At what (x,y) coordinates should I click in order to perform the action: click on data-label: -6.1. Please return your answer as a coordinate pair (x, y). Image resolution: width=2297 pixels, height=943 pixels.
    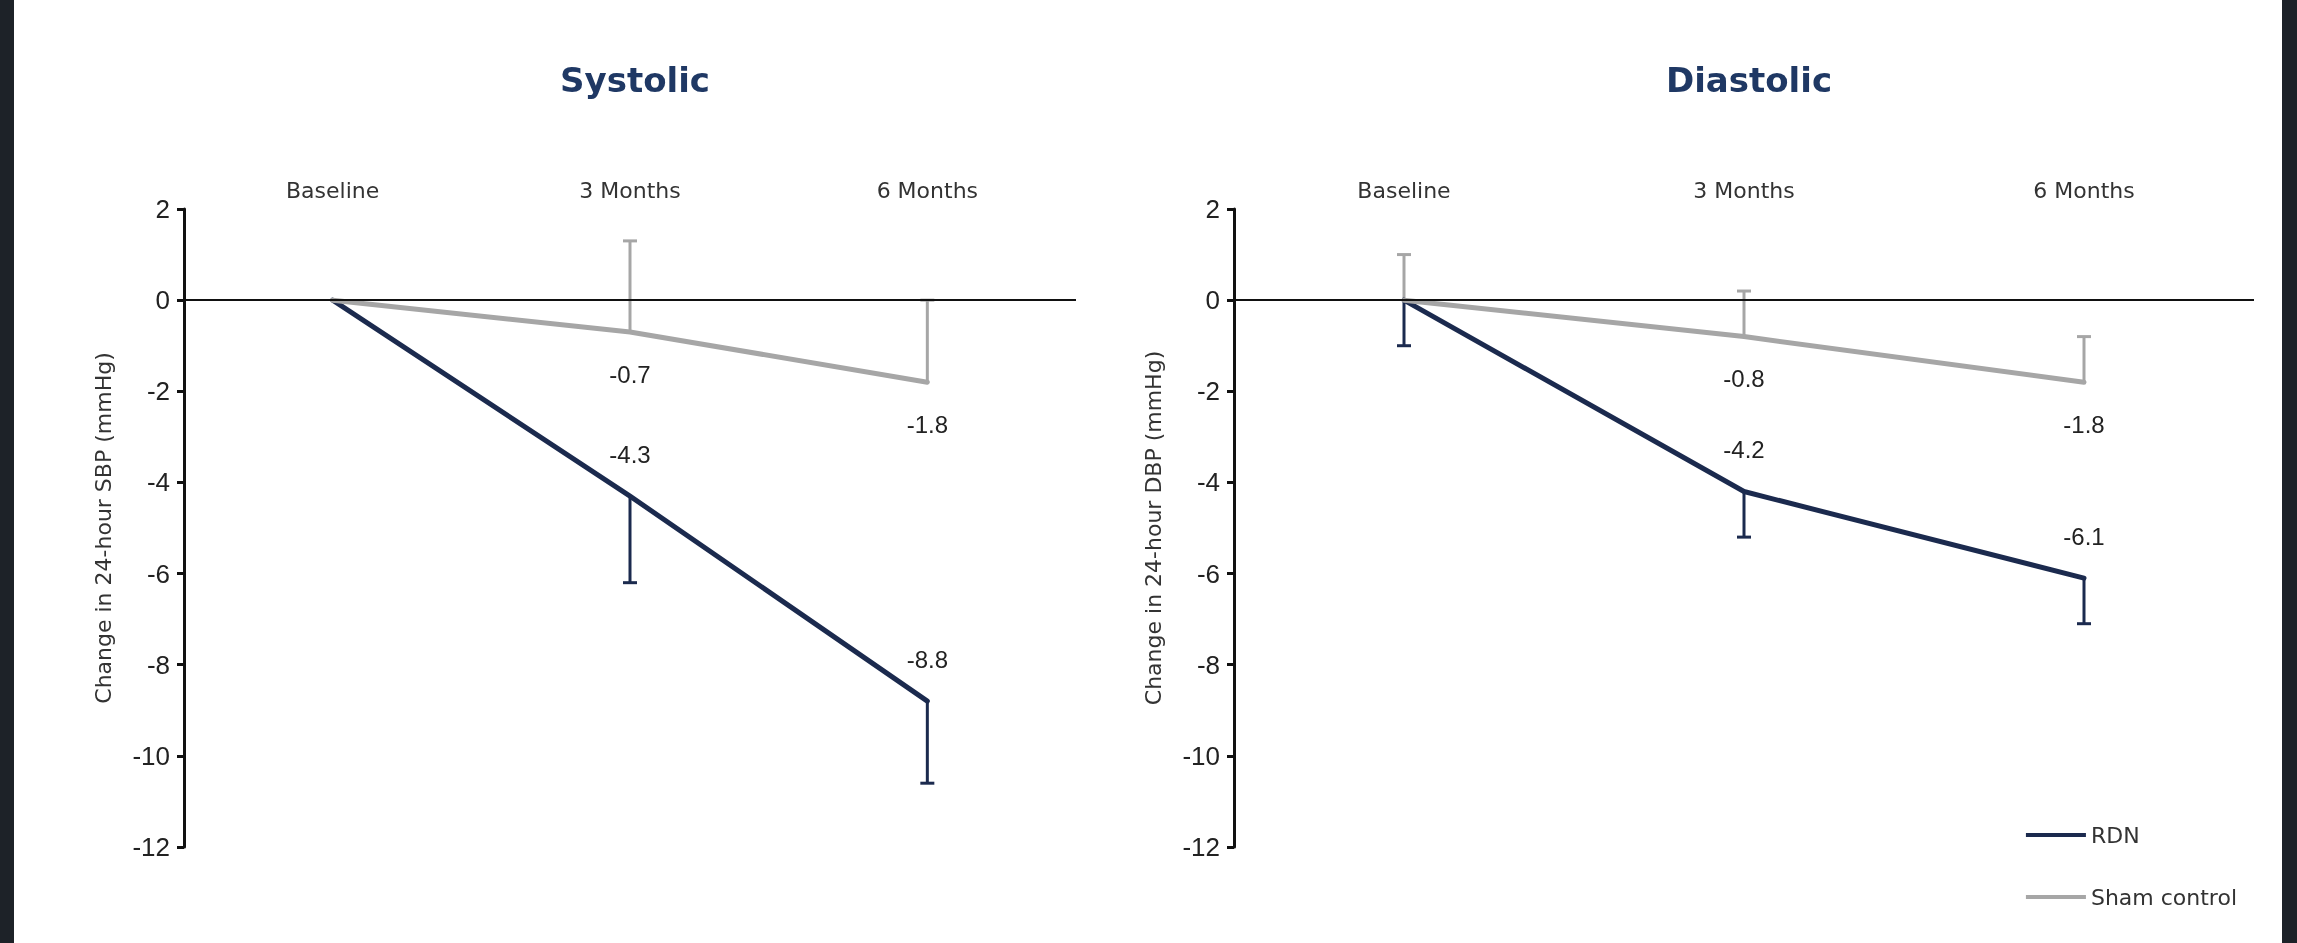
    Looking at the image, I should click on (2084, 536).